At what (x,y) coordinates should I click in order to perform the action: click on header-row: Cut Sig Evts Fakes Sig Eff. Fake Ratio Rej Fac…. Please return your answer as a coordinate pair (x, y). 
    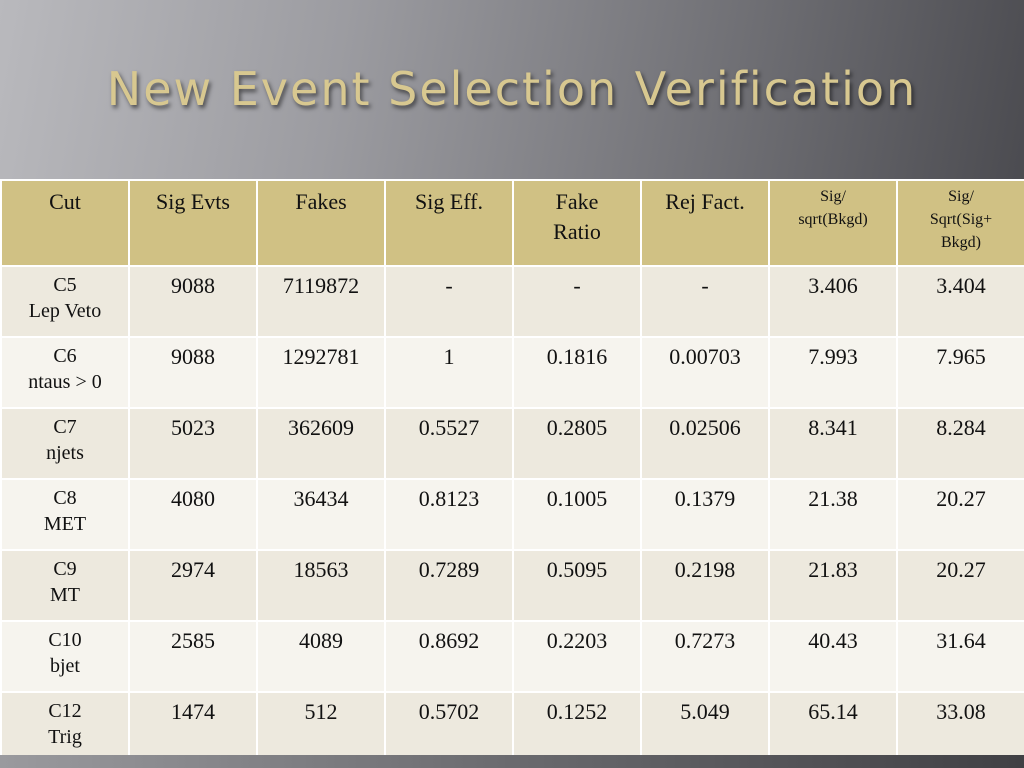
    Looking at the image, I should click on (512, 223).